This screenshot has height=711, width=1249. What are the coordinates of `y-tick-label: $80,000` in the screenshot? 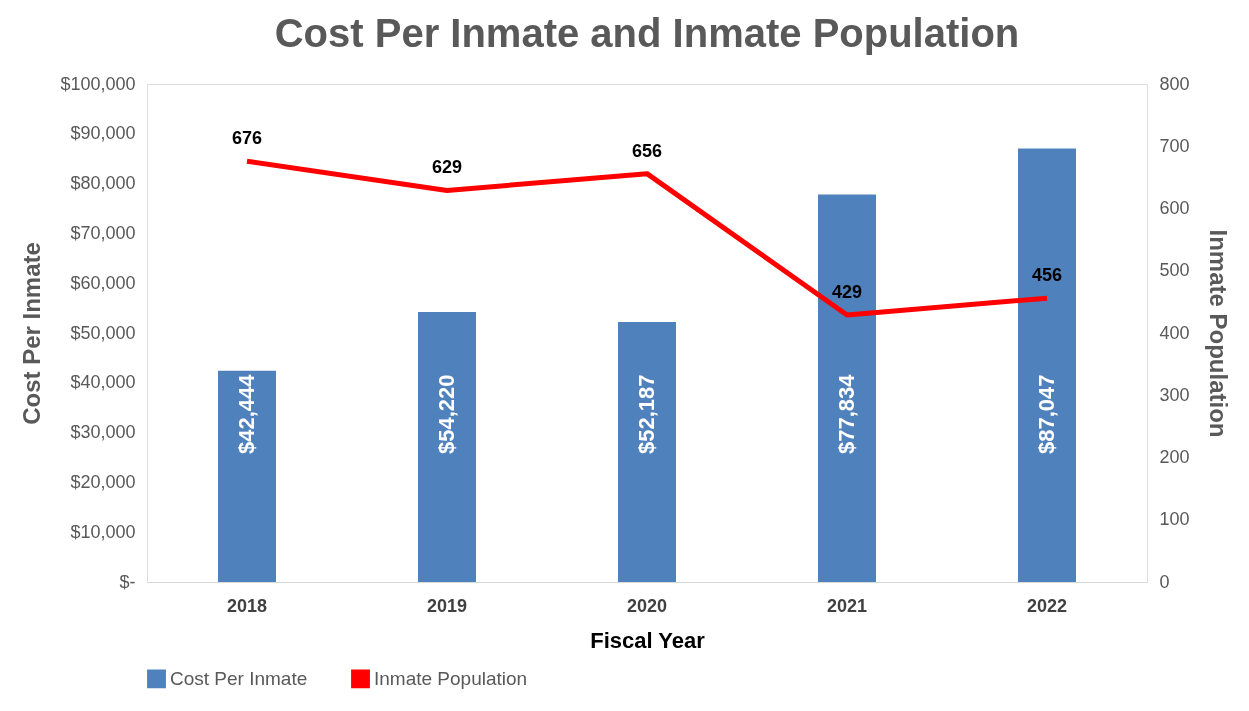 It's located at (103, 183).